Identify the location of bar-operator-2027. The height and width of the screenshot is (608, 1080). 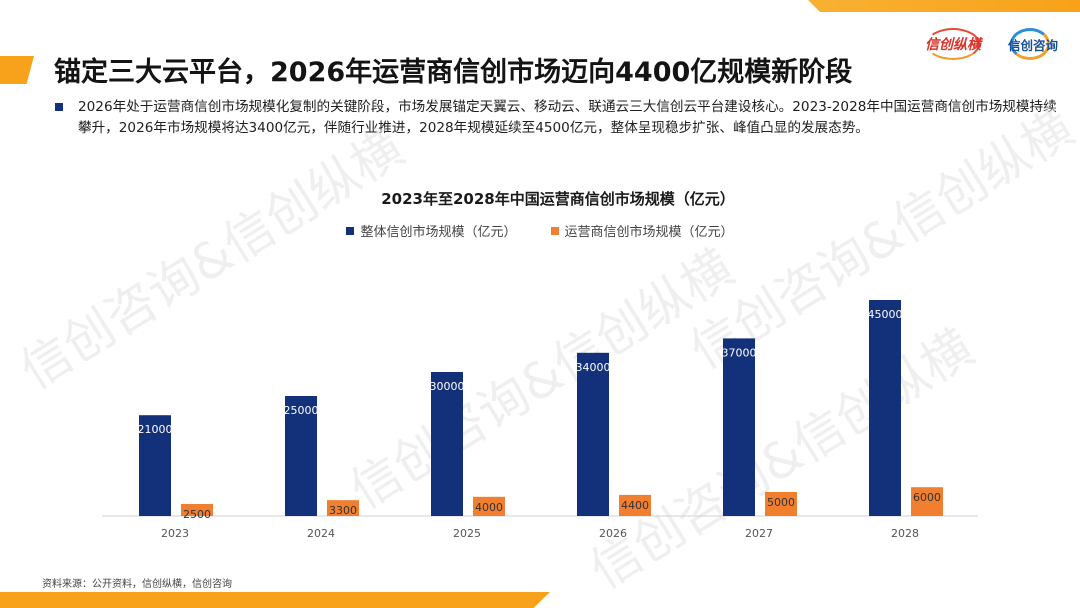
(781, 504).